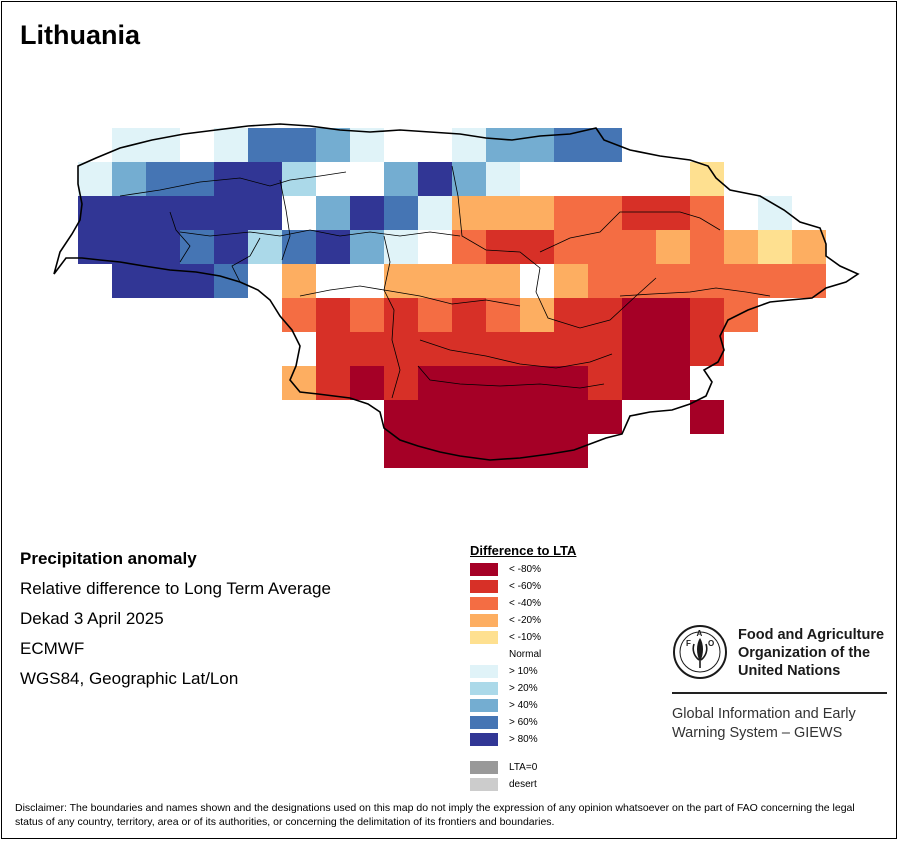  What do you see at coordinates (523, 767) in the screenshot?
I see `legend-label: LTA=0` at bounding box center [523, 767].